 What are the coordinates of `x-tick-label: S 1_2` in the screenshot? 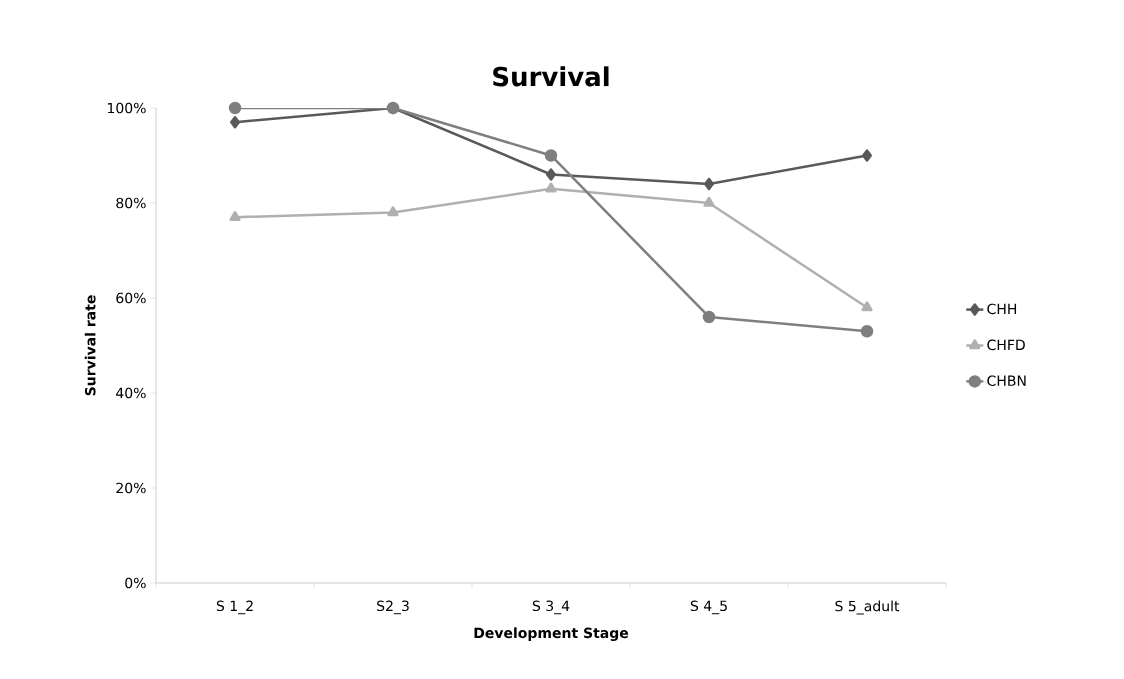 It's located at (234, 607).